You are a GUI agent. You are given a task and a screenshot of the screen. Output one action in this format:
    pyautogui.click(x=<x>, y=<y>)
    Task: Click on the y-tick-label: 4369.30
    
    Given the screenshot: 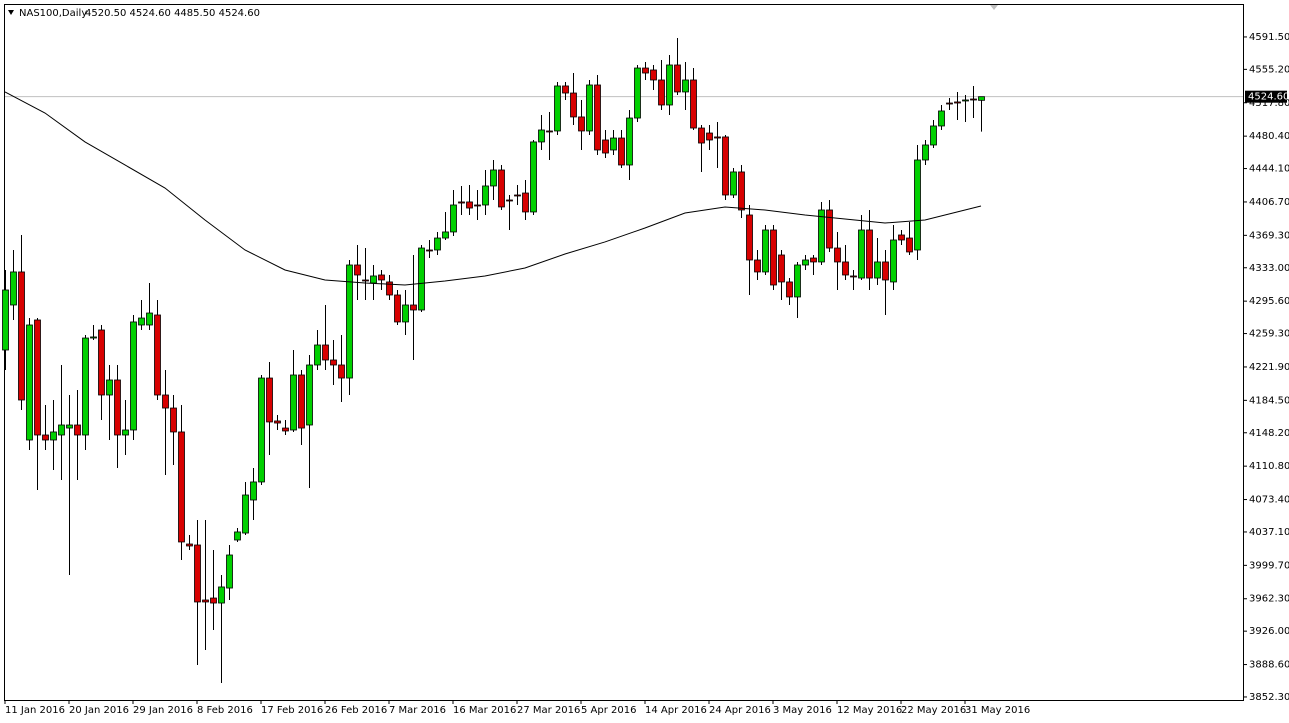 What is the action you would take?
    pyautogui.click(x=1269, y=235)
    